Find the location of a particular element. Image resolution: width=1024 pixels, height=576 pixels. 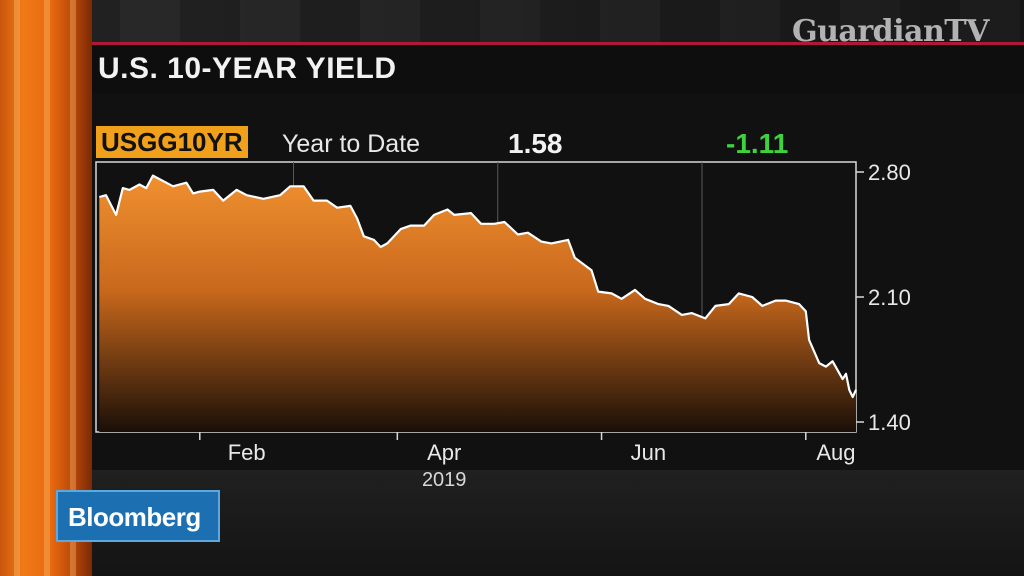

x-axis-year-label: 2019 is located at coordinates (444, 480).